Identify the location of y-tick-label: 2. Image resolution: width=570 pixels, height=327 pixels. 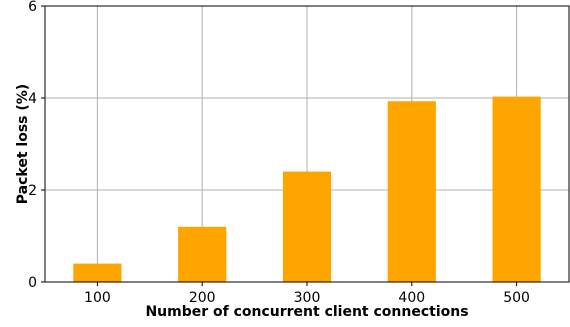
(32, 191).